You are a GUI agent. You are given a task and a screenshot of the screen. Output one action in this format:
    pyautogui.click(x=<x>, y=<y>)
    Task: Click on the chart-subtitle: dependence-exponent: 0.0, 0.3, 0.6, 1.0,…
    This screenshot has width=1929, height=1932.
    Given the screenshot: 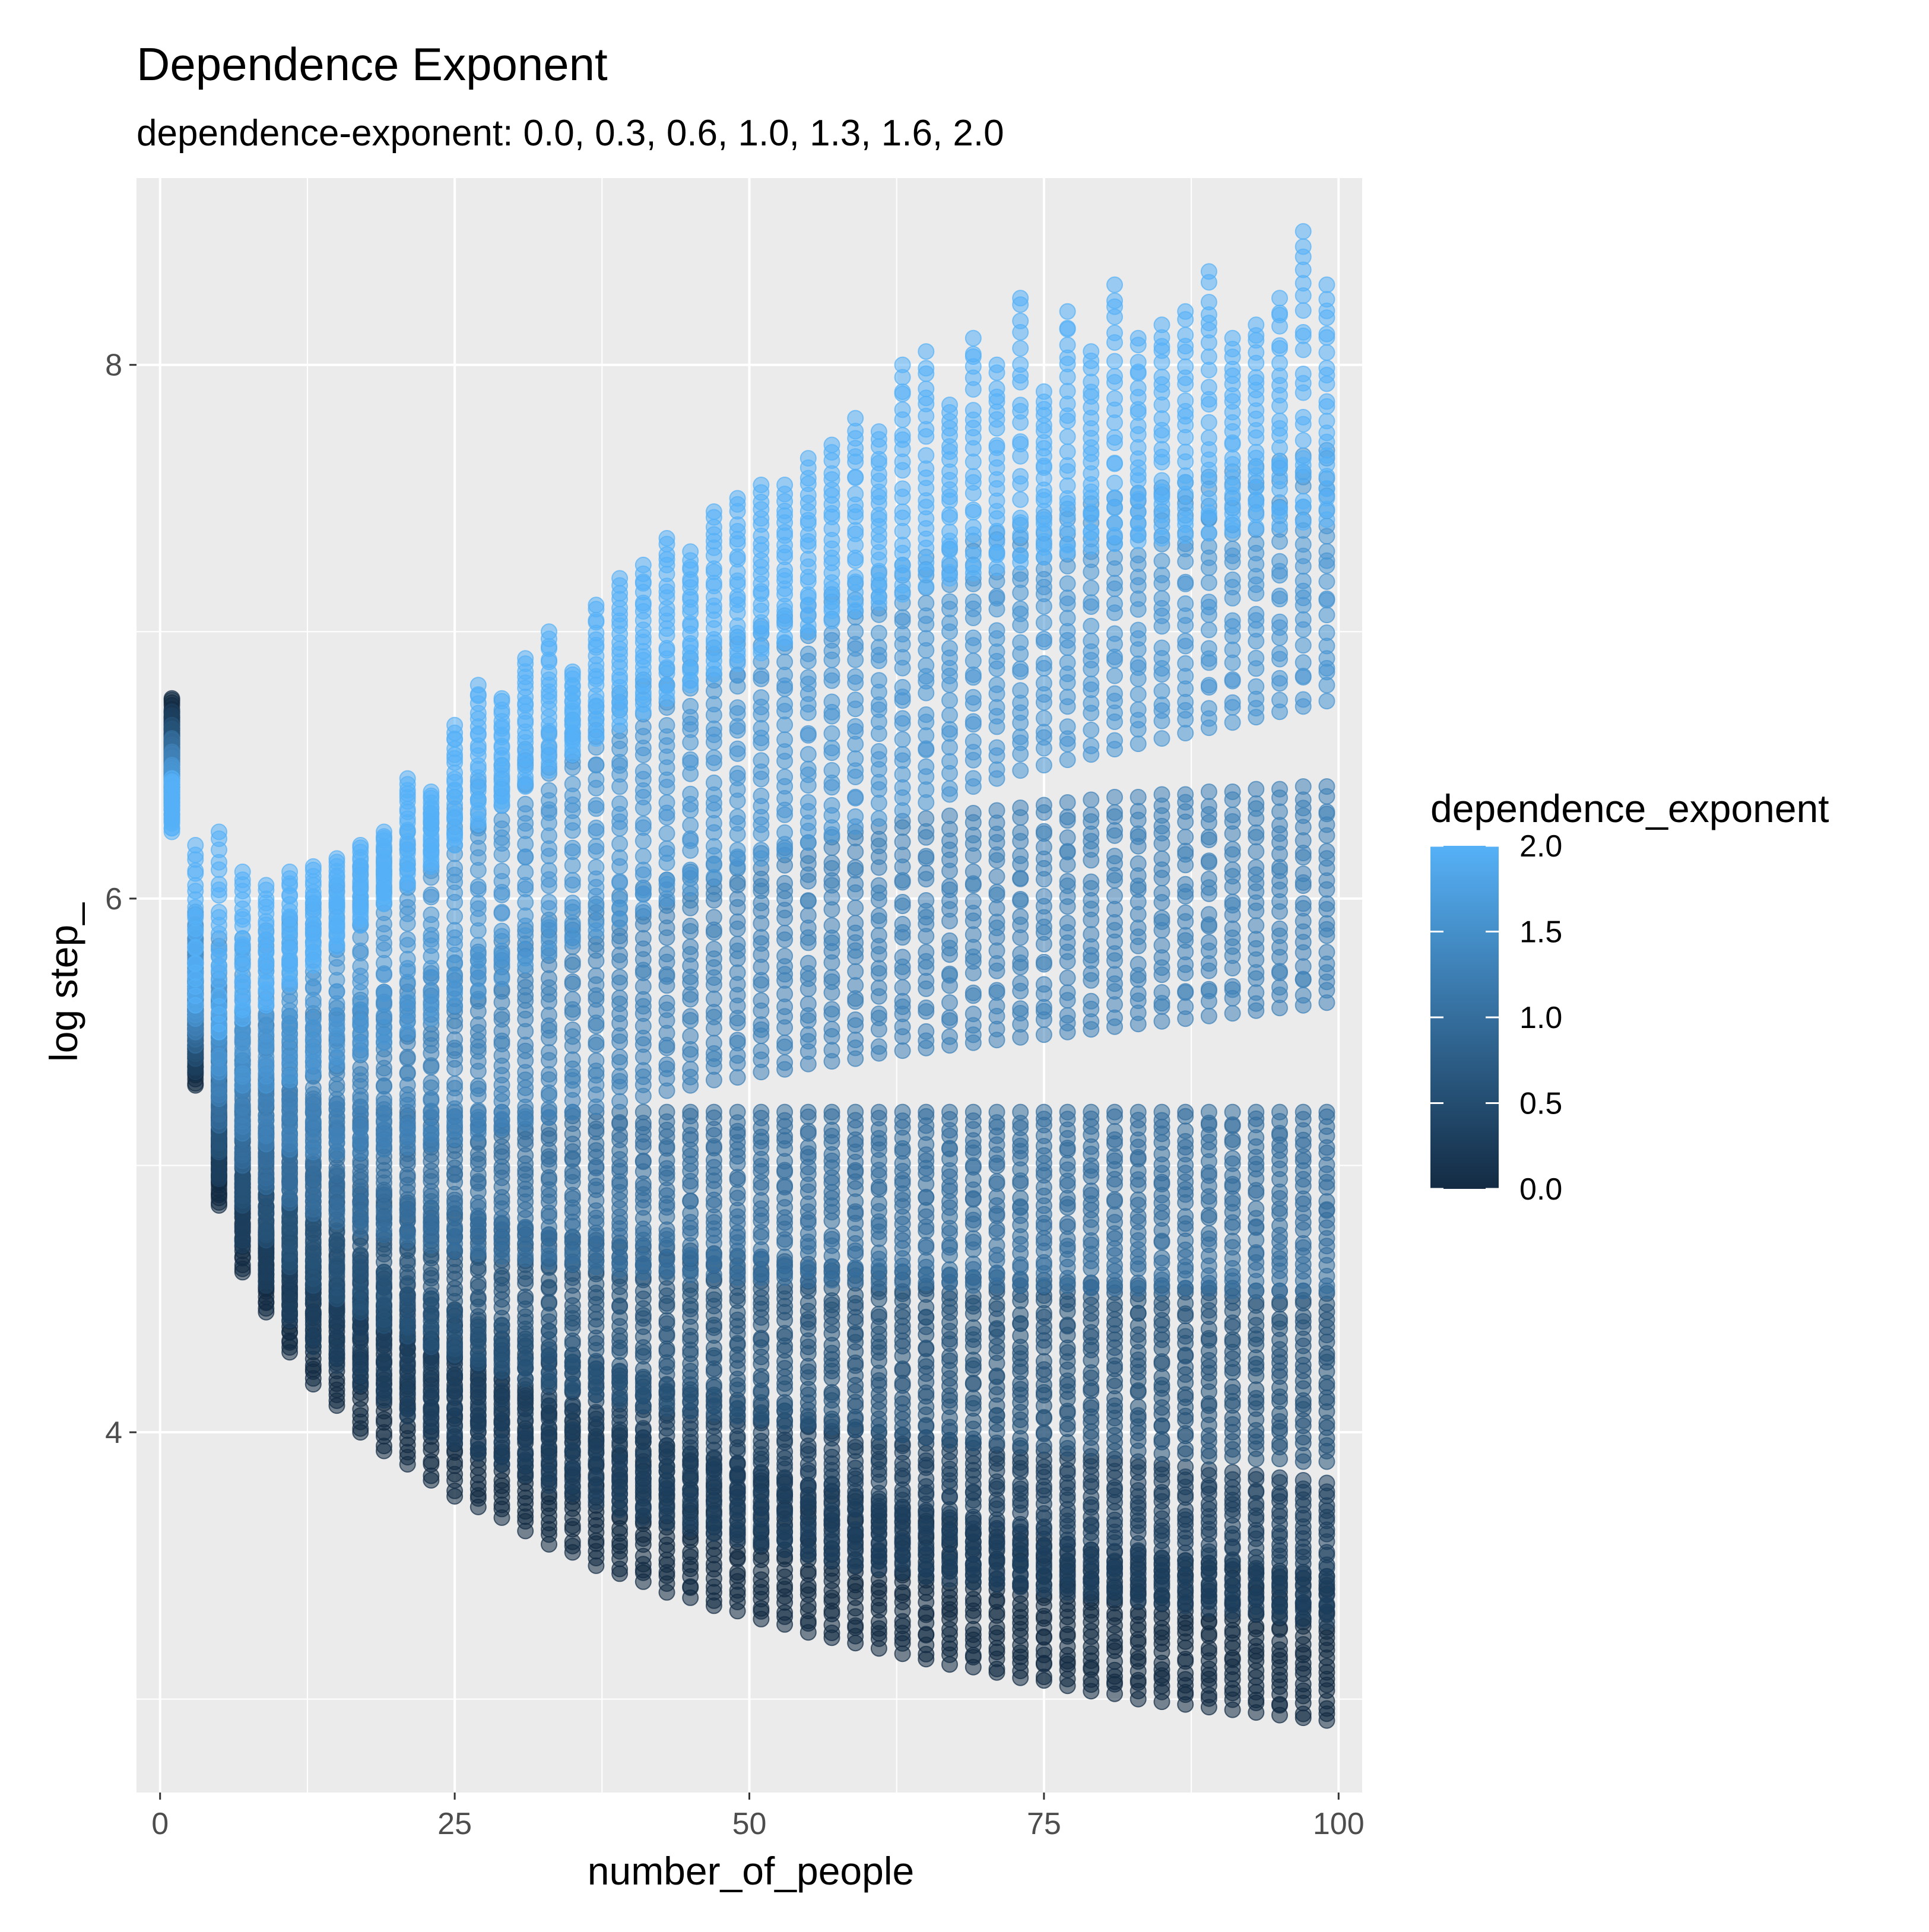 What is the action you would take?
    pyautogui.click(x=570, y=133)
    